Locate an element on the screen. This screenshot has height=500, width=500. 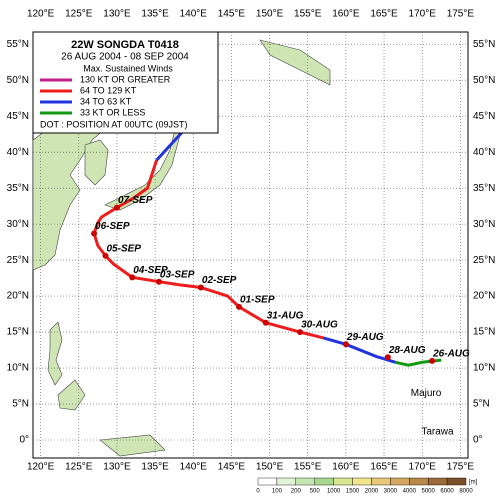
date-label: 28-AUG is located at coordinates (407, 350).